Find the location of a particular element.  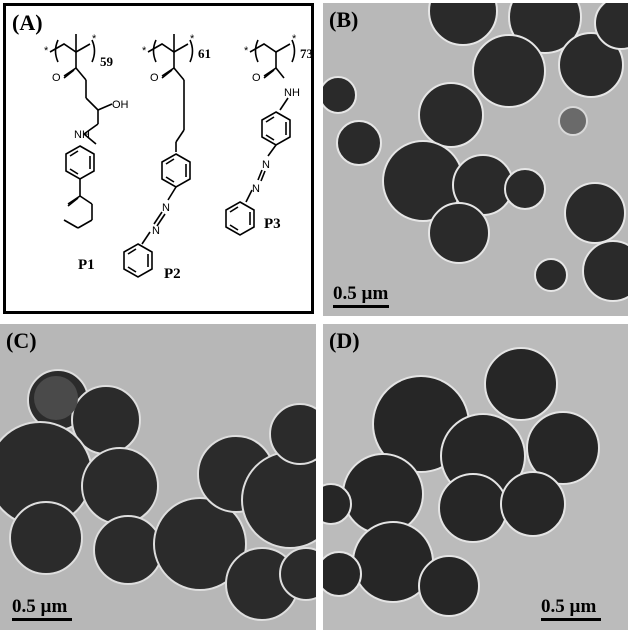

scale-bar-d: 0.5 µm is located at coordinates (571, 608).